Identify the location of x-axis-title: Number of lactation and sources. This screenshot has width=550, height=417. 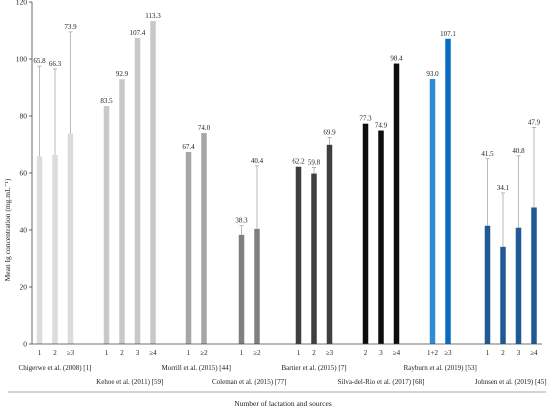
(283, 403).